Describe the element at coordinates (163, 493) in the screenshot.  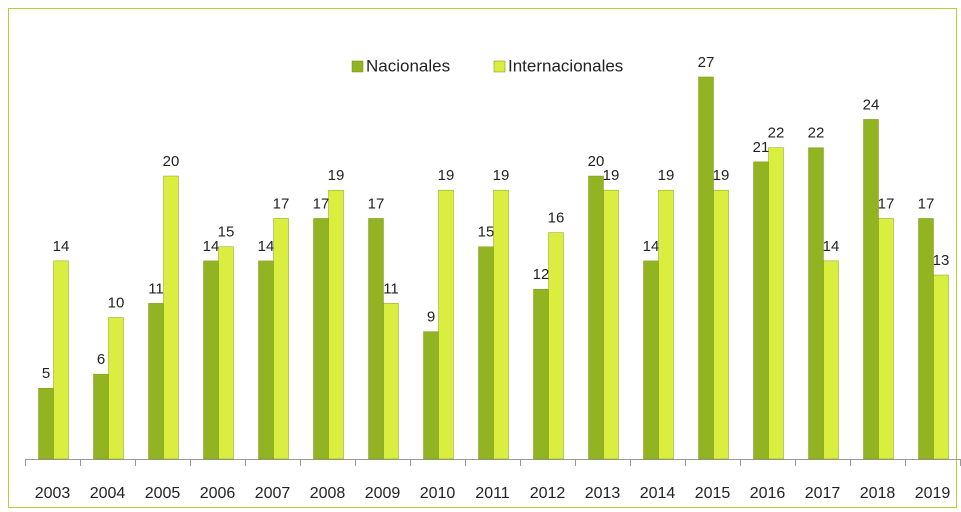
I see `x-tick-label: 2005` at that location.